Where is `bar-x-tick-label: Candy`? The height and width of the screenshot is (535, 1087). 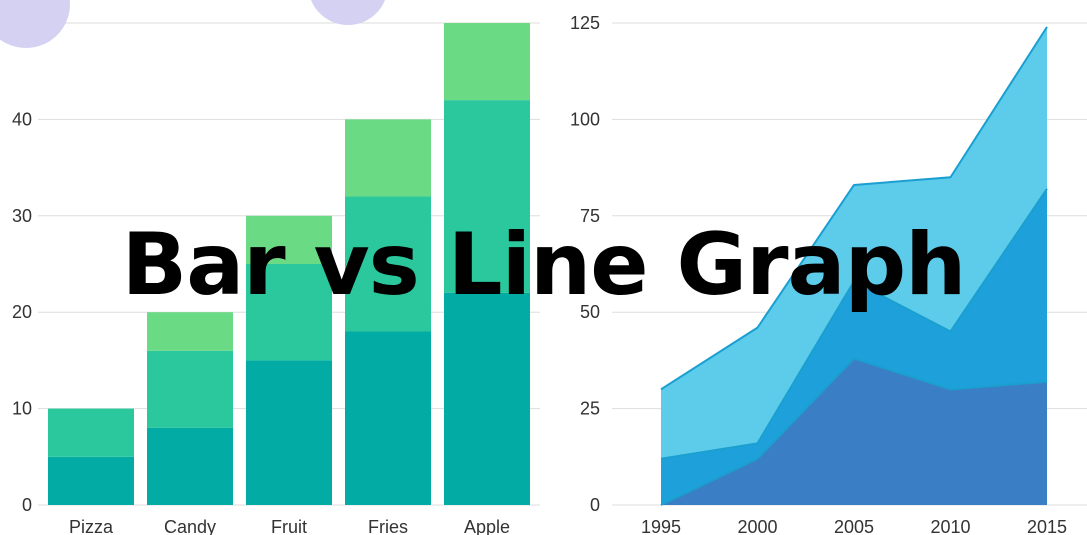 bar-x-tick-label: Candy is located at coordinates (190, 526).